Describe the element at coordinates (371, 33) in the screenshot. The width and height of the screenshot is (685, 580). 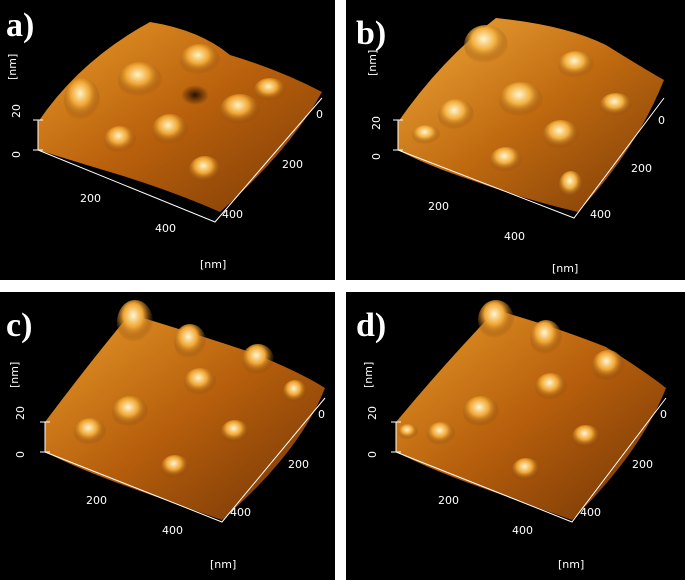
I see `panel-label: b)` at that location.